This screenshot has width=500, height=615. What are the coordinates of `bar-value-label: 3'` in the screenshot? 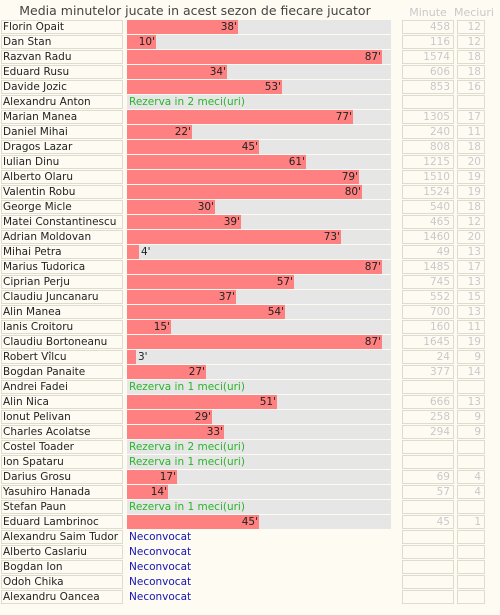 It's located at (143, 357).